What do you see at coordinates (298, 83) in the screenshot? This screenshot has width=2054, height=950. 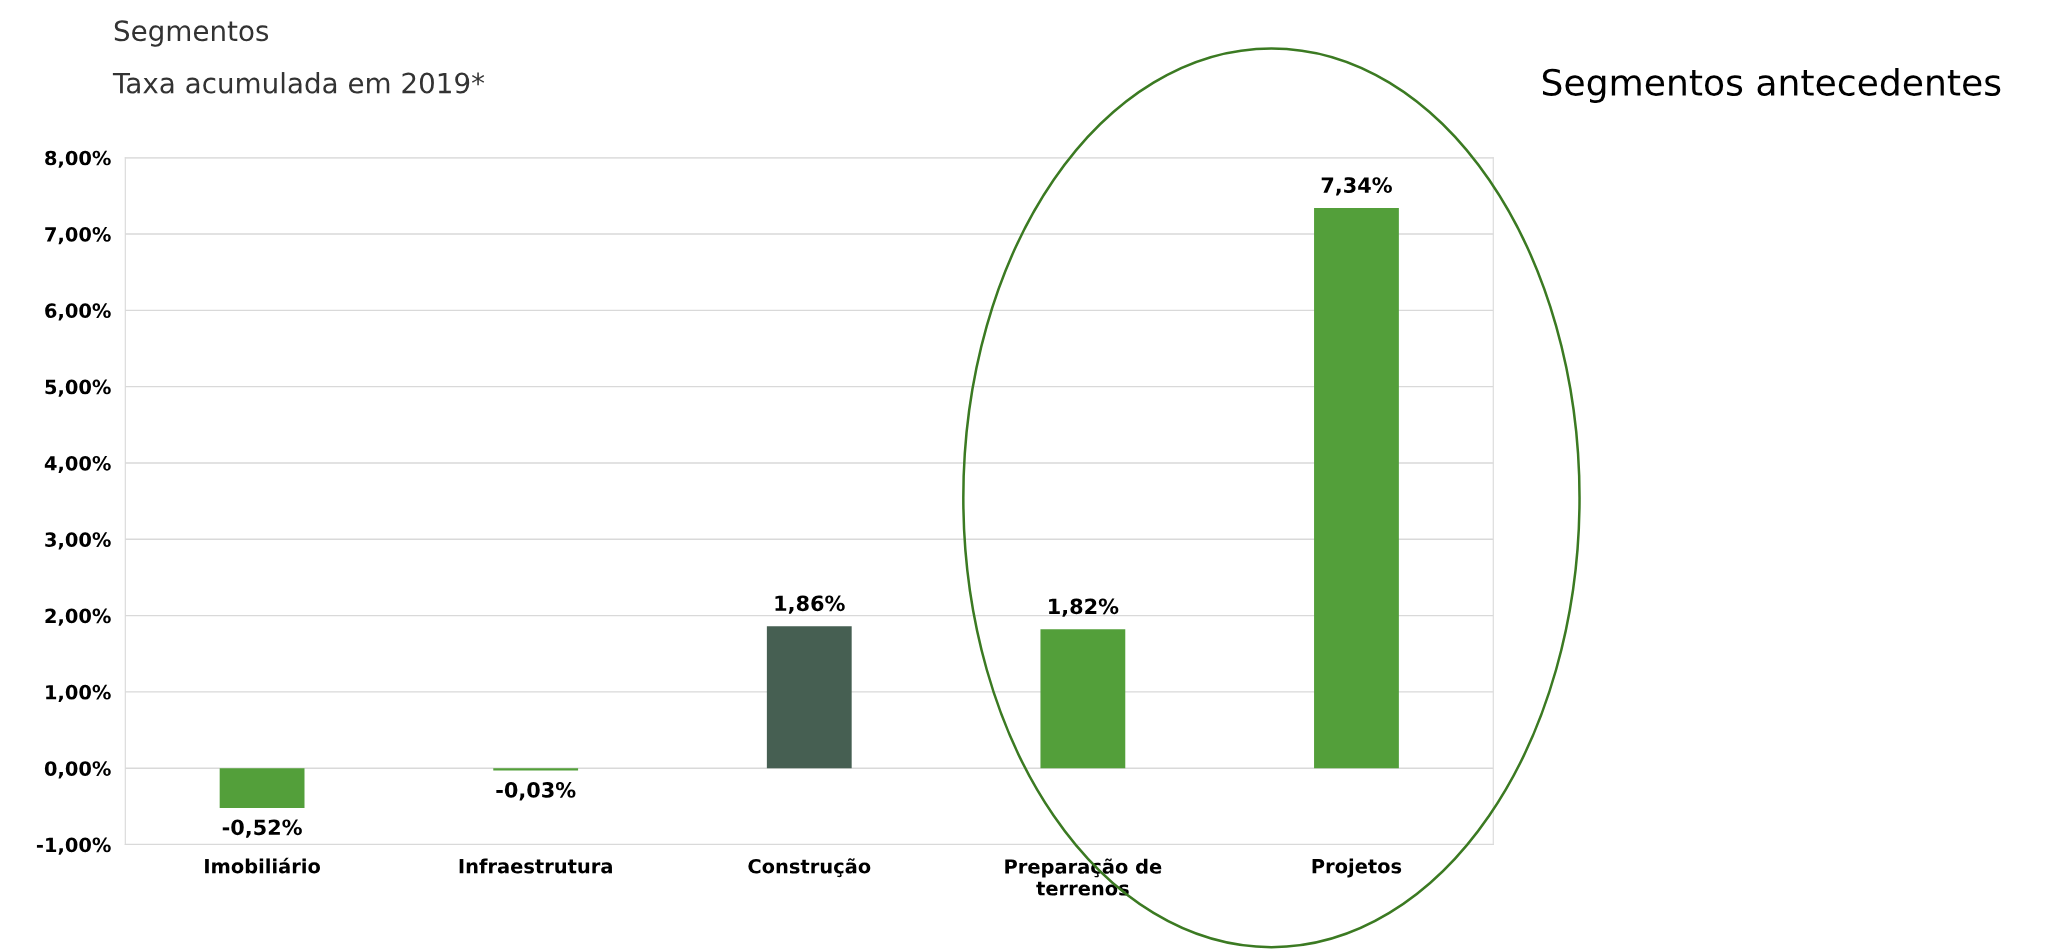 I see `chart-subtitle: Taxa acumulada em 2019*` at bounding box center [298, 83].